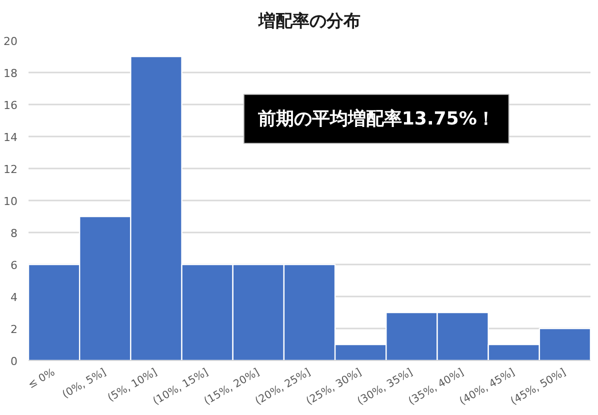  I want to click on y-tick-label: 14, so click(11, 137).